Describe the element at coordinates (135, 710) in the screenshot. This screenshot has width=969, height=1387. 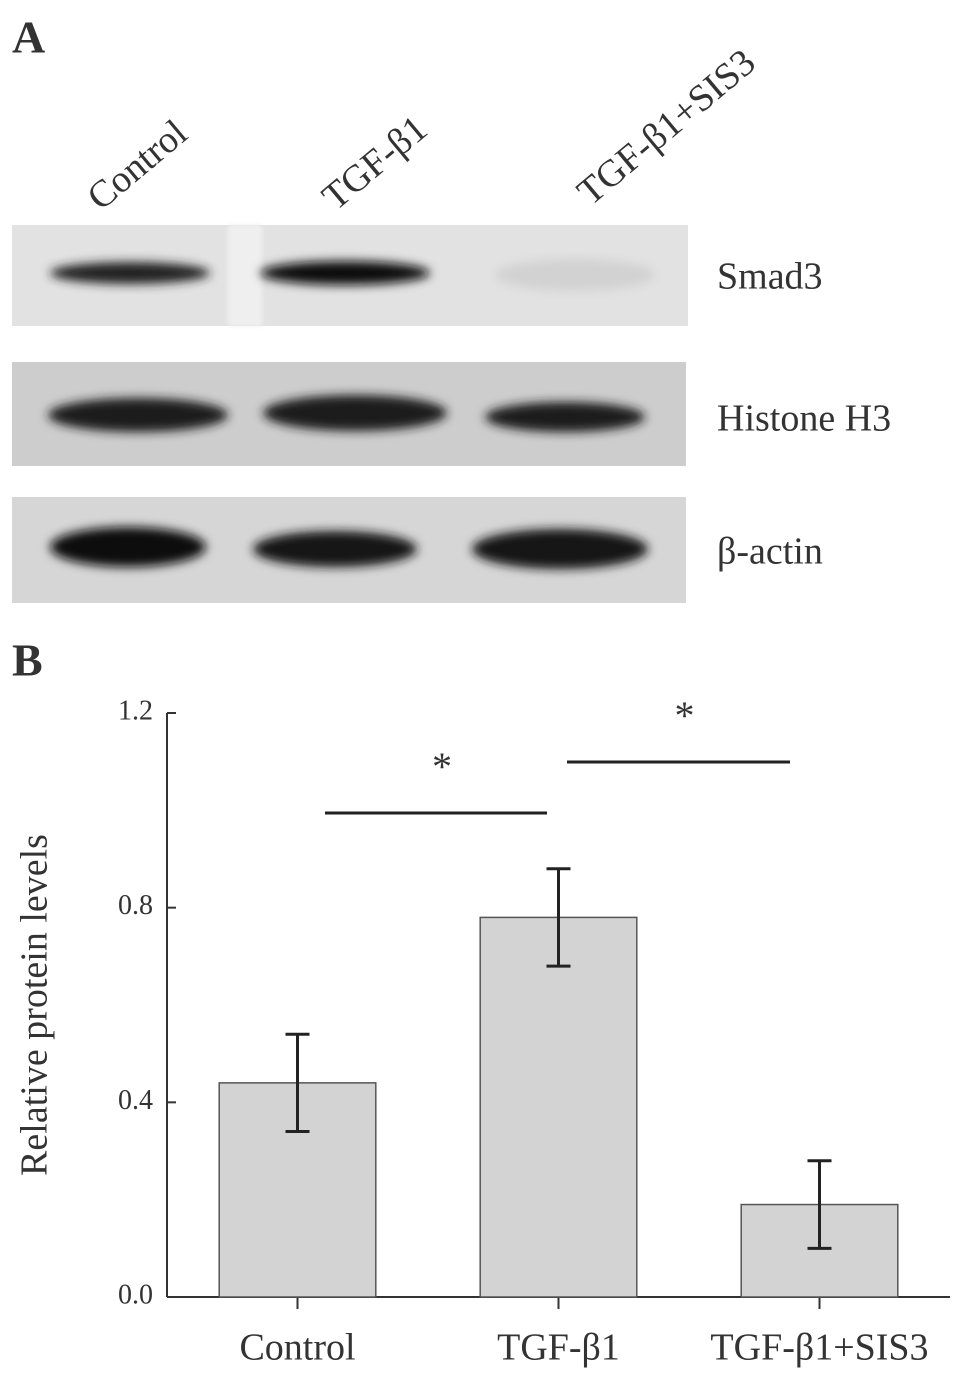
I see `y-tick-label: 1.2` at that location.